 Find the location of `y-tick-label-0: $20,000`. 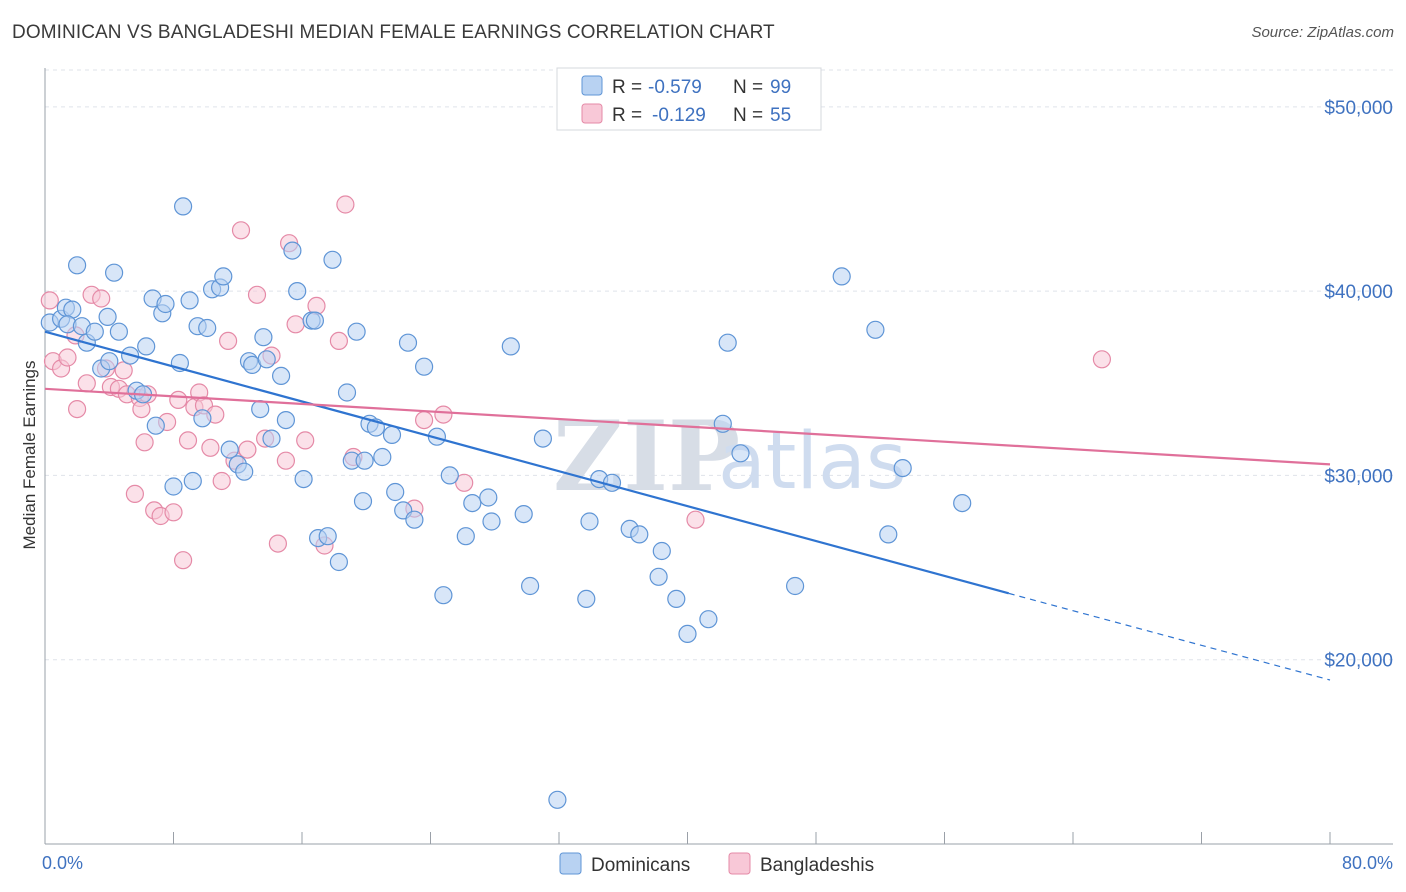

y-tick-label-0: $20,000 is located at coordinates (1358, 661).